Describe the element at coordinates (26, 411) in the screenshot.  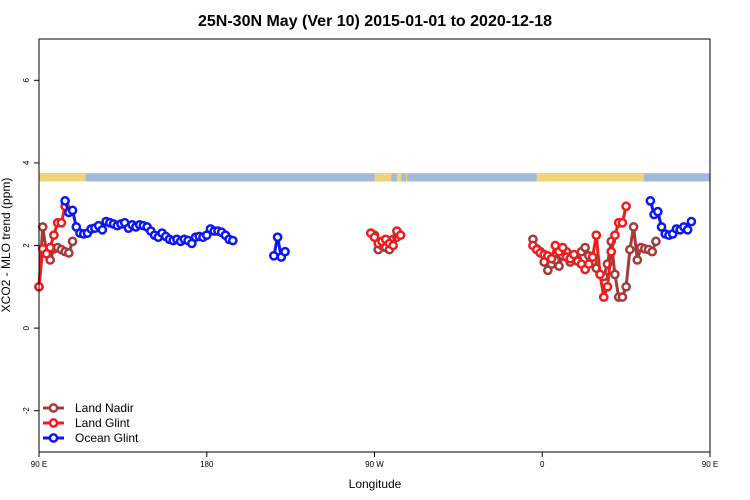
I see `y-tick-label: -2` at that location.